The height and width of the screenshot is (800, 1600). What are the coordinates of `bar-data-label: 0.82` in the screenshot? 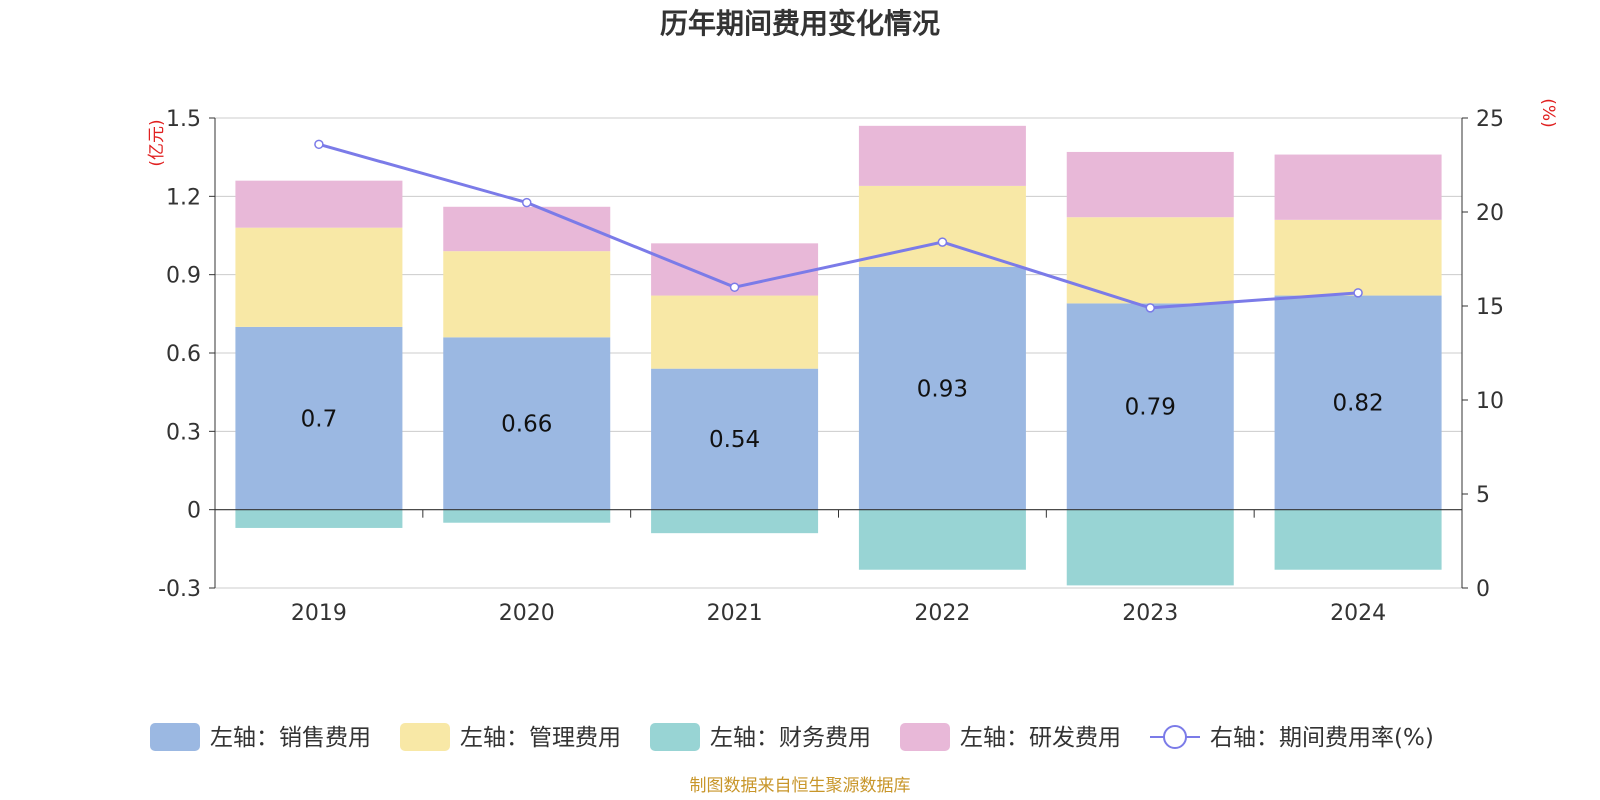 It's located at (1357, 404).